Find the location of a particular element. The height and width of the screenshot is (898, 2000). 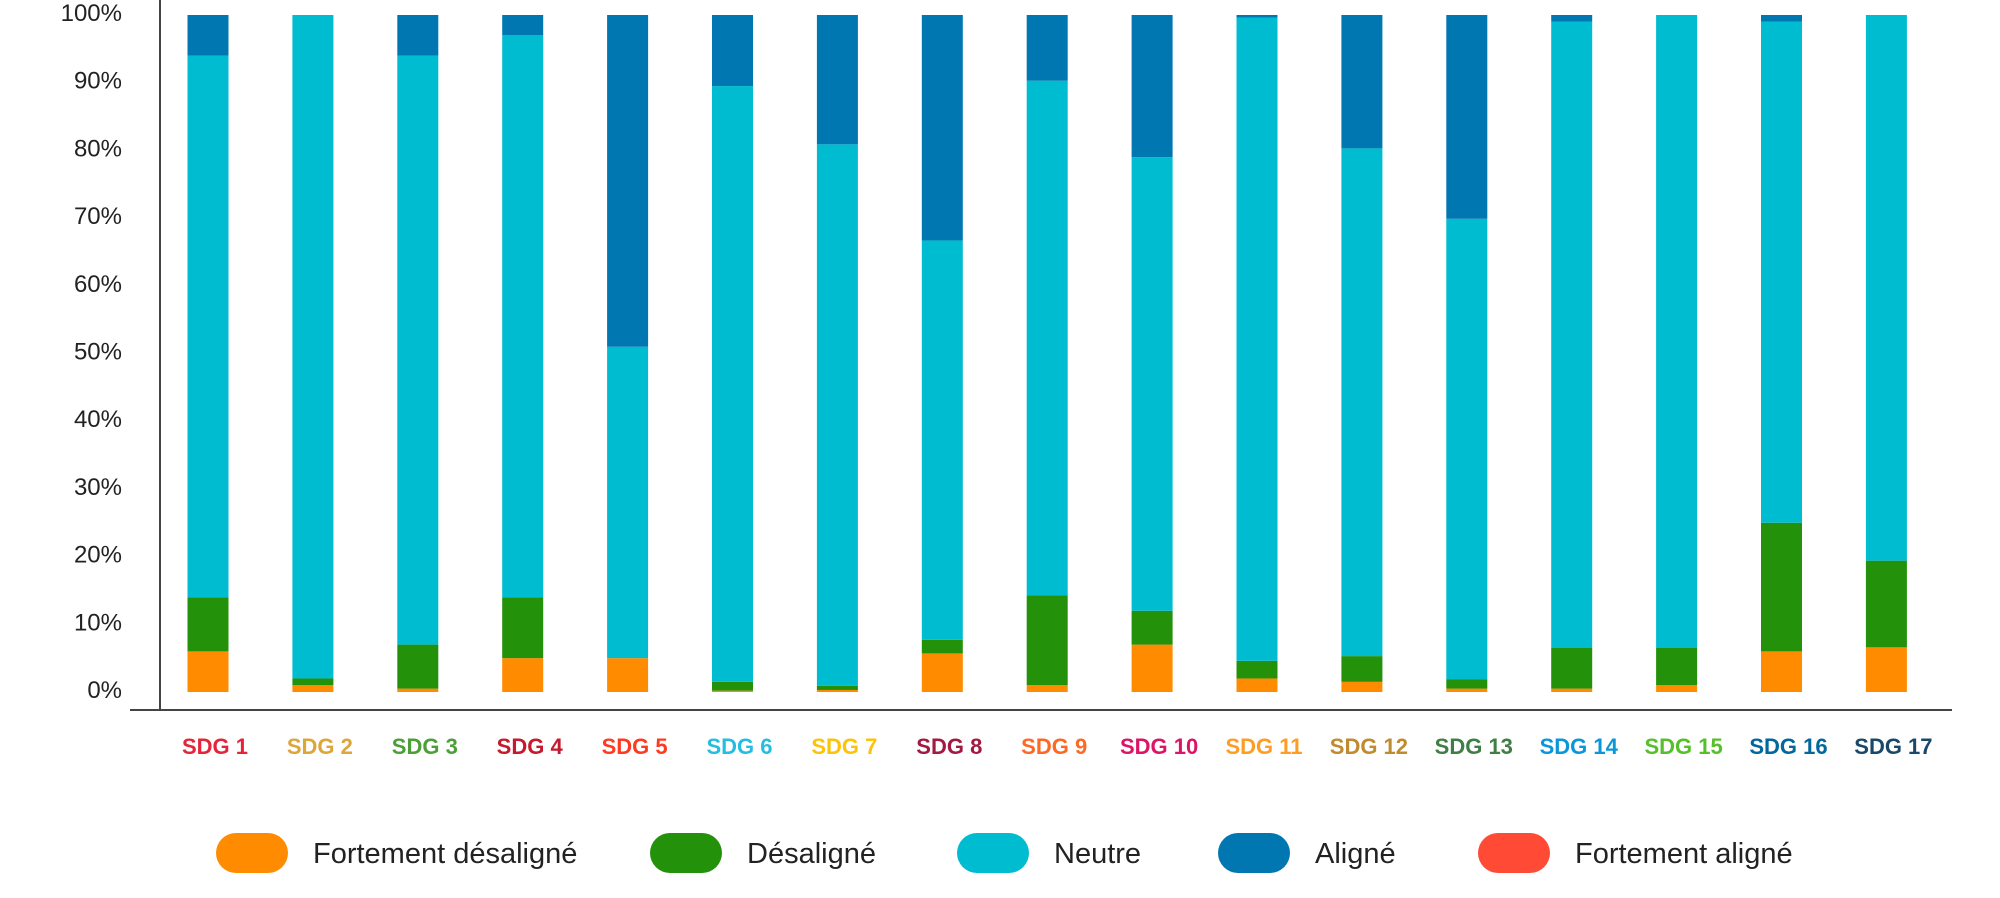

category-label: SDG 8 is located at coordinates (949, 746).